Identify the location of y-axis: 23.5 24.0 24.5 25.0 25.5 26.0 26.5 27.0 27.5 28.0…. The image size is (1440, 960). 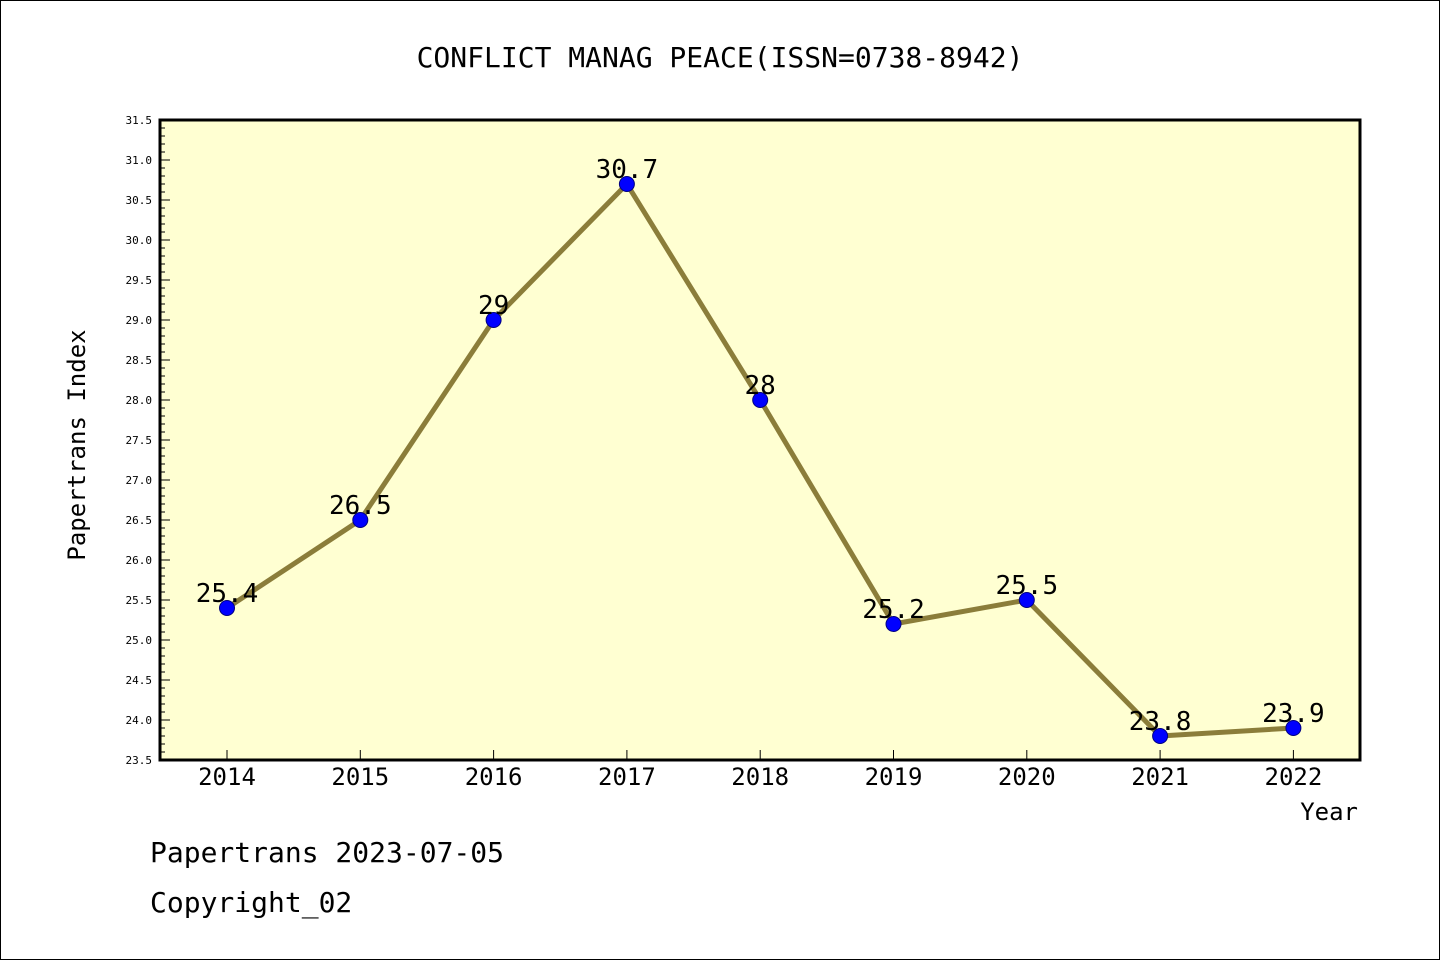
(148, 440).